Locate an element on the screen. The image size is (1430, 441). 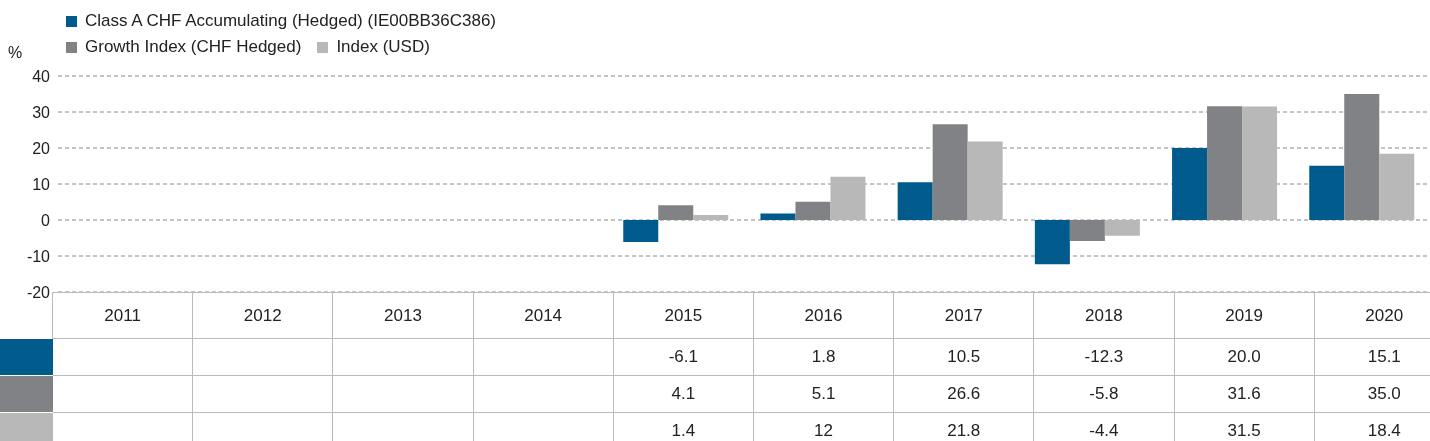
data-label: 31.6 is located at coordinates (1244, 393).